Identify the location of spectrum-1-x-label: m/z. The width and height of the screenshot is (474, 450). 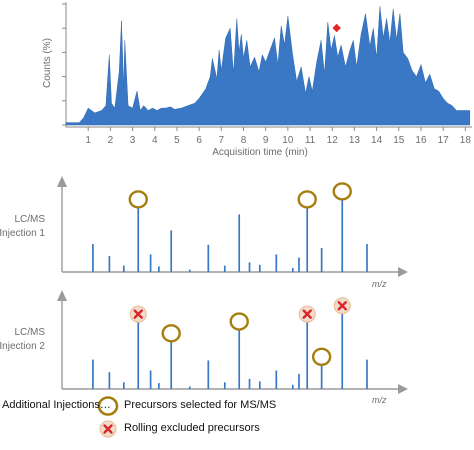
(379, 284).